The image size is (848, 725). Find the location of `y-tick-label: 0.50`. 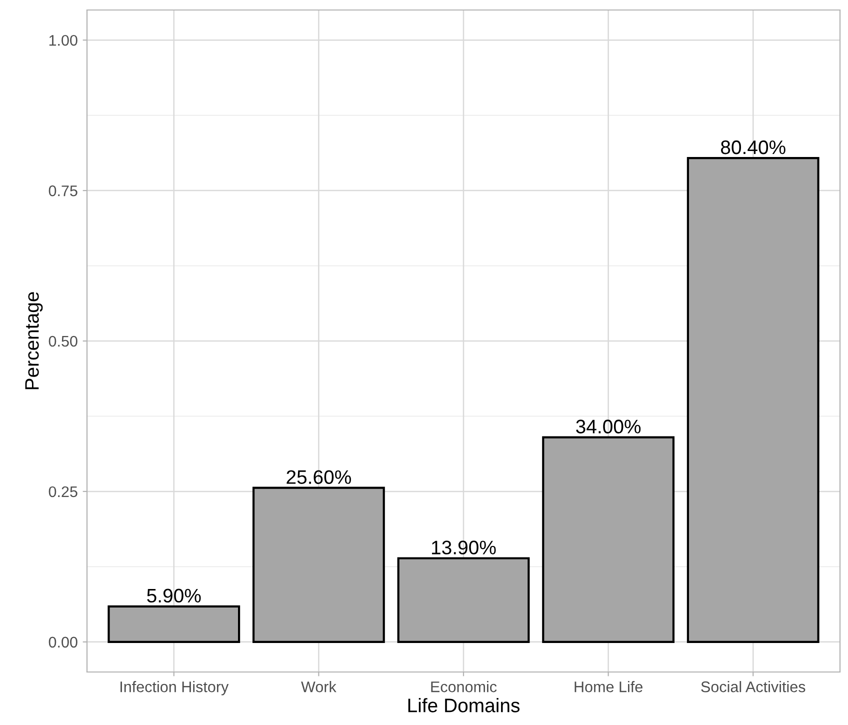

y-tick-label: 0.50 is located at coordinates (63, 341).